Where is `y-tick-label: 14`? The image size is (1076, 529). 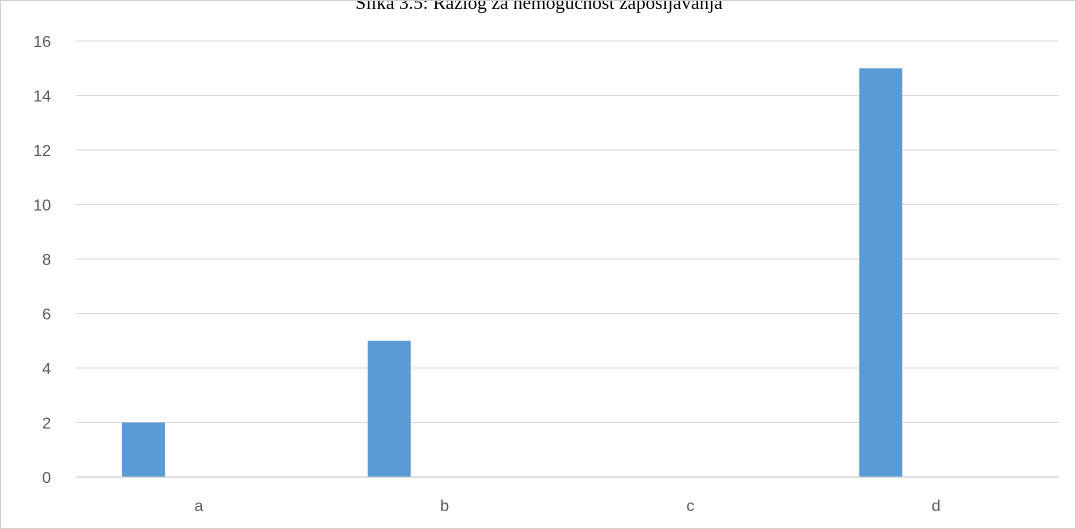
y-tick-label: 14 is located at coordinates (42, 97).